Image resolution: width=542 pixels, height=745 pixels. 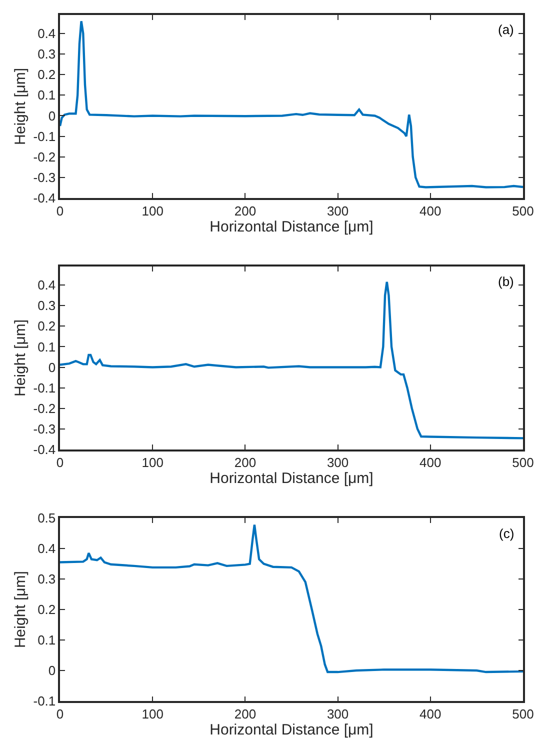 What do you see at coordinates (506, 281) in the screenshot?
I see `annotation: (b)` at bounding box center [506, 281].